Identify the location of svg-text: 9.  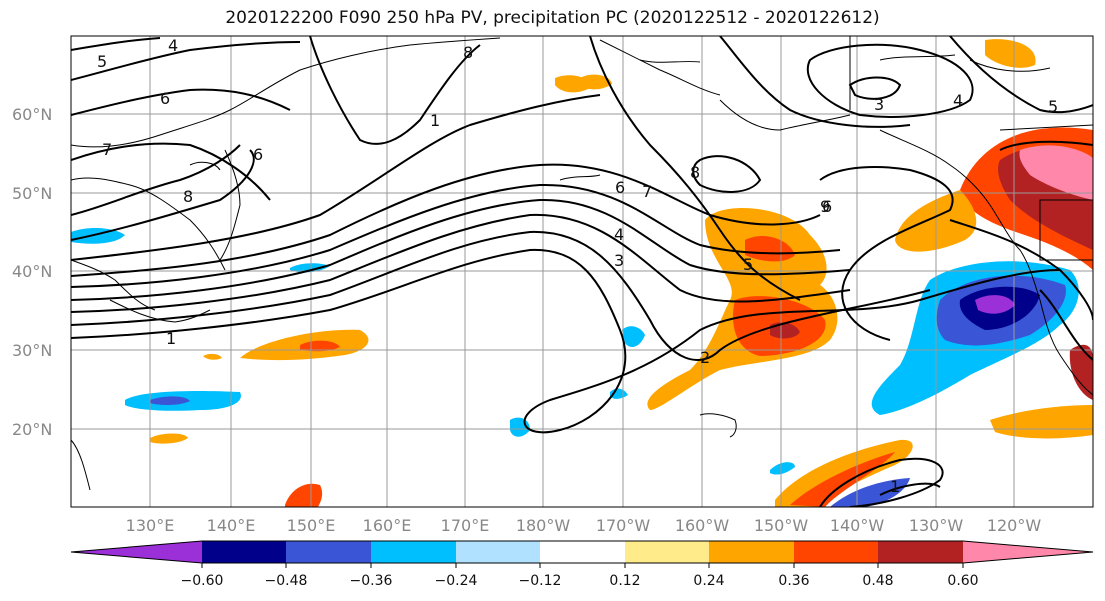
(825, 206).